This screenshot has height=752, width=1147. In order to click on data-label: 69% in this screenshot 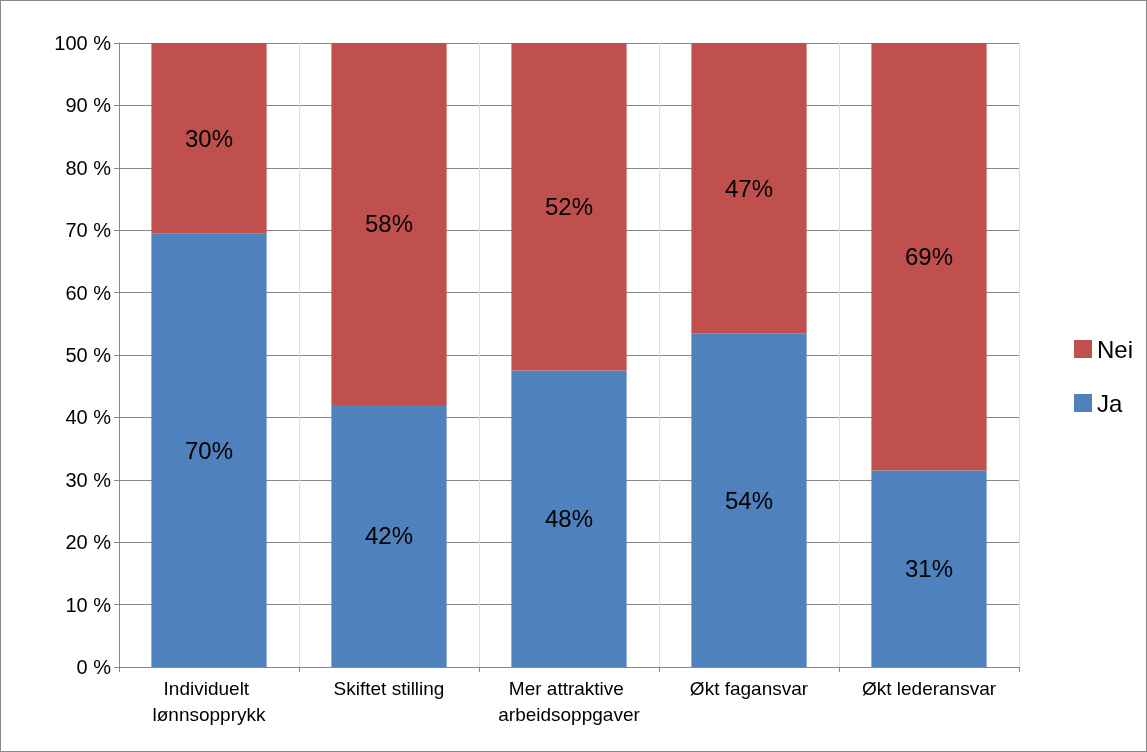, I will do `click(929, 257)`.